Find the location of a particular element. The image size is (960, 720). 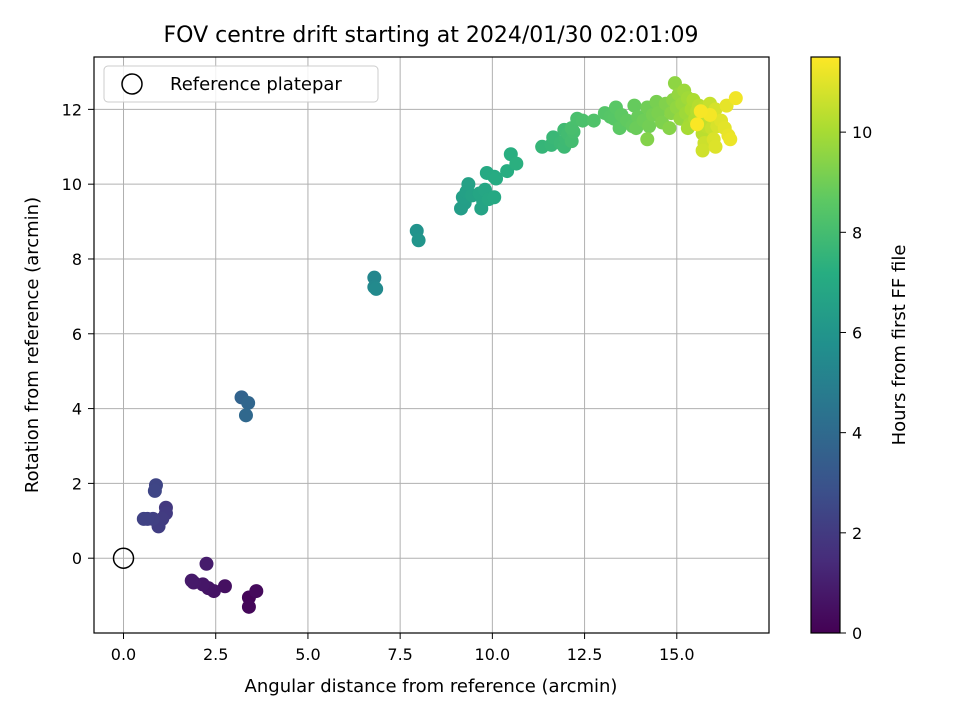

legend-box is located at coordinates (241, 84).